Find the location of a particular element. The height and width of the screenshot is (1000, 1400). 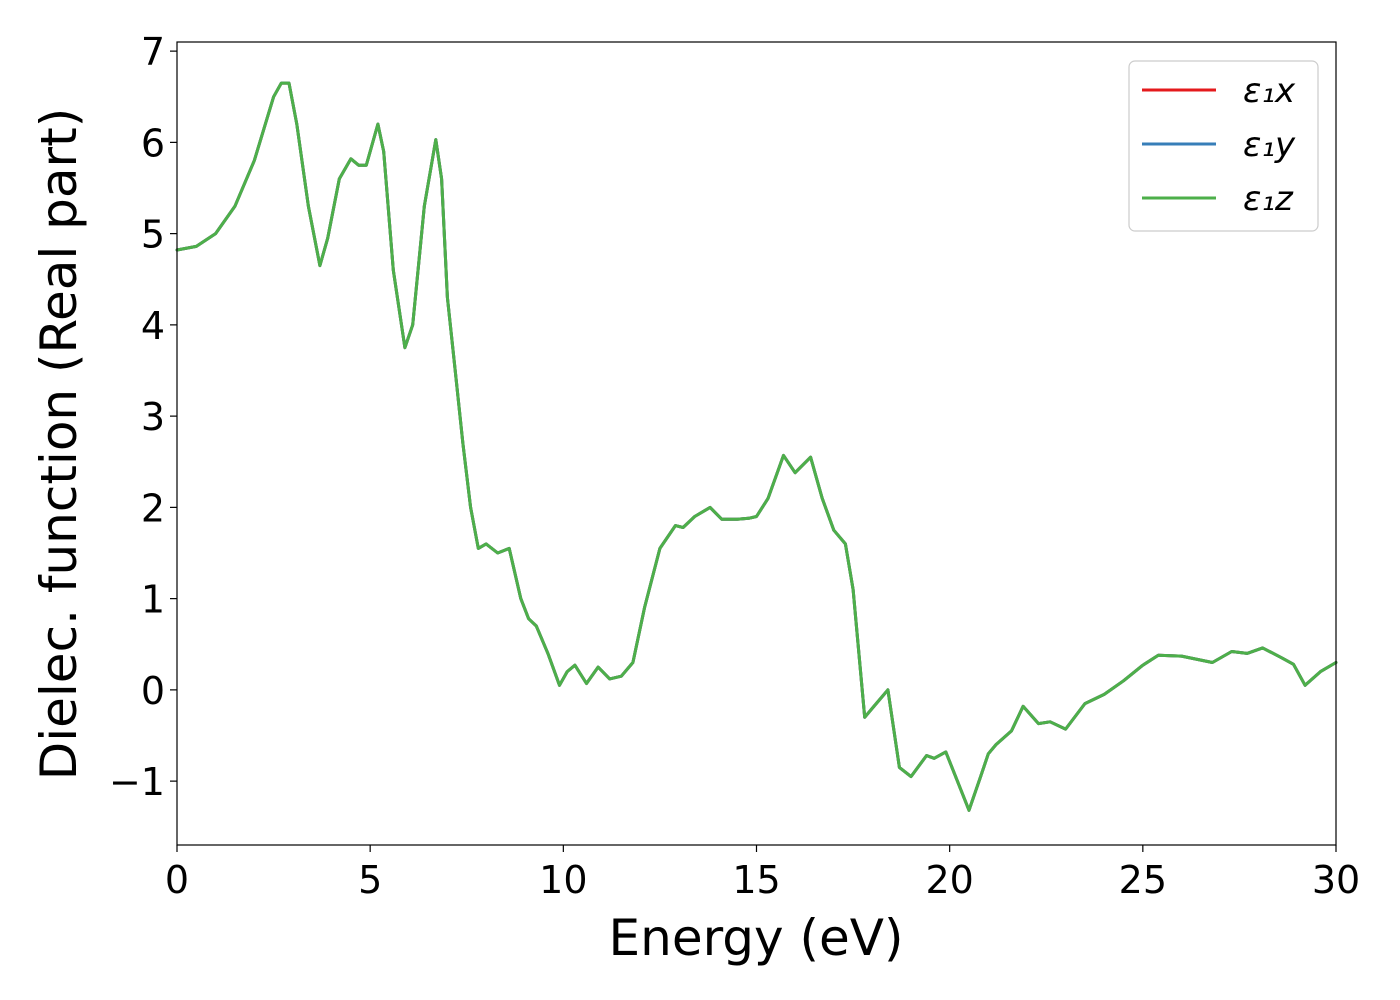

x-tick-label: 15 is located at coordinates (756, 880).